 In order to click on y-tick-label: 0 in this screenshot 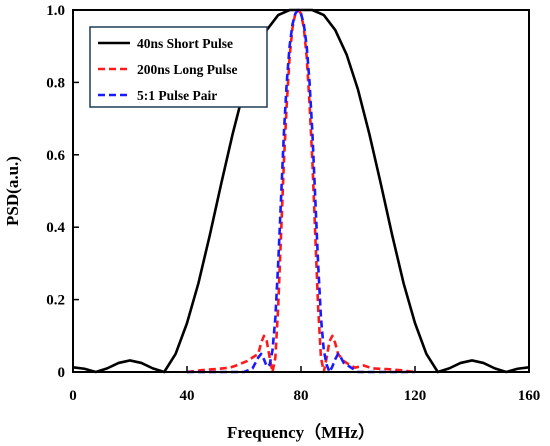, I will do `click(62, 373)`.